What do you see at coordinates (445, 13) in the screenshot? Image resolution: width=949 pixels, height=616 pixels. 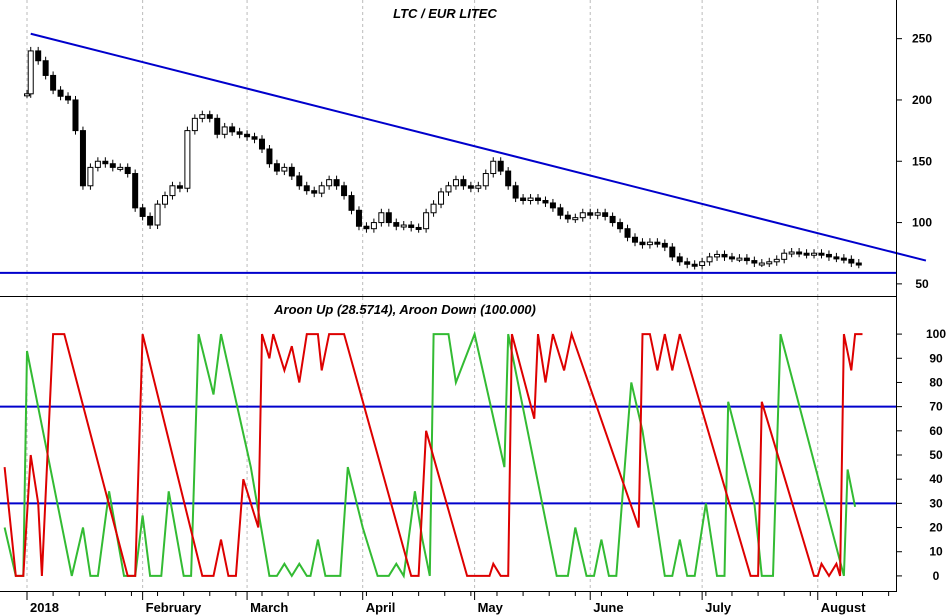 I see `price-title: LTC / EUR LITEC` at bounding box center [445, 13].